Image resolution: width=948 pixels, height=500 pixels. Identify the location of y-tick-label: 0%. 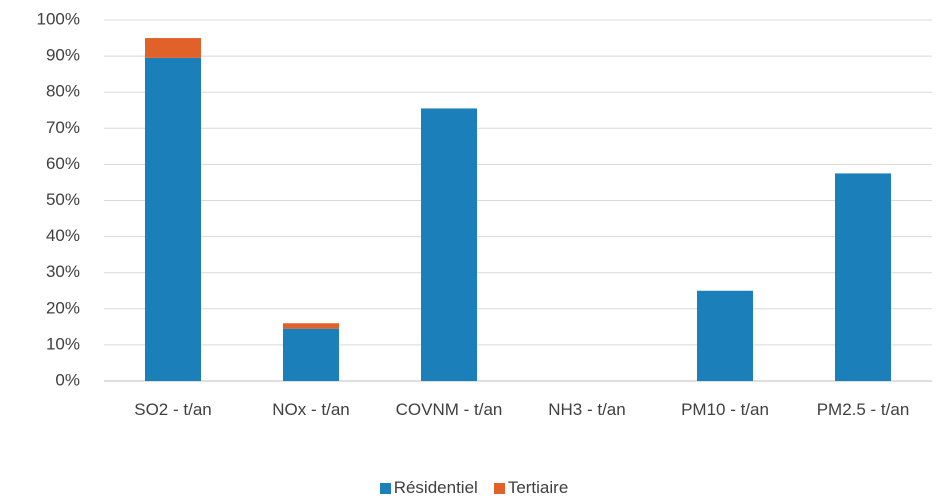
(67, 379).